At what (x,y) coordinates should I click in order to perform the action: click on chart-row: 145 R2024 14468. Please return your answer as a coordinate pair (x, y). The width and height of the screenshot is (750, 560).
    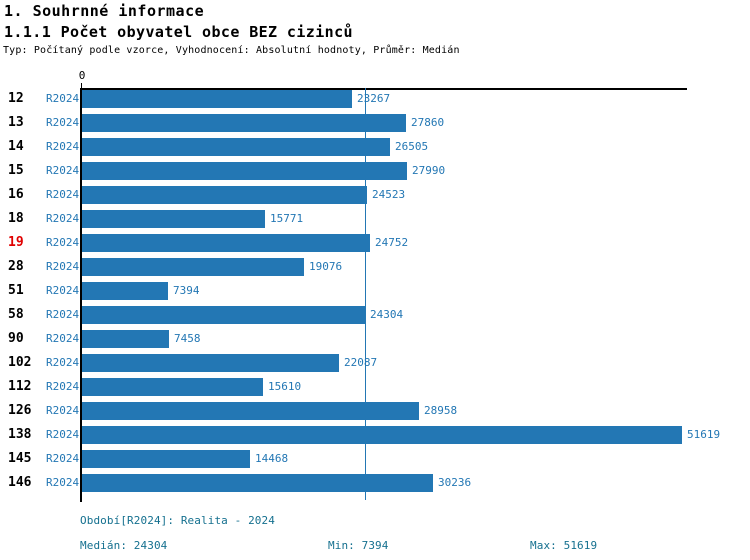
    Looking at the image, I should click on (375, 459).